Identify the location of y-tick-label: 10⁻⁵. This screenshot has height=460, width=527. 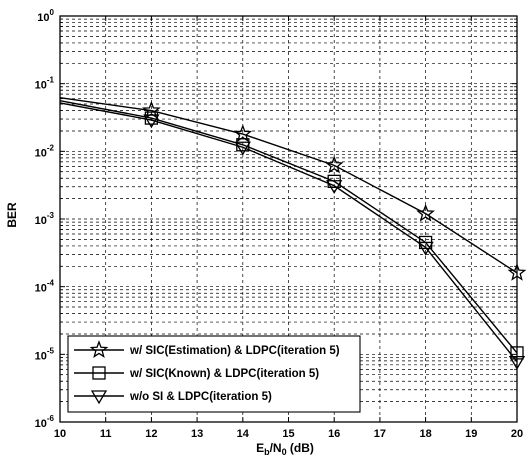
(45, 354).